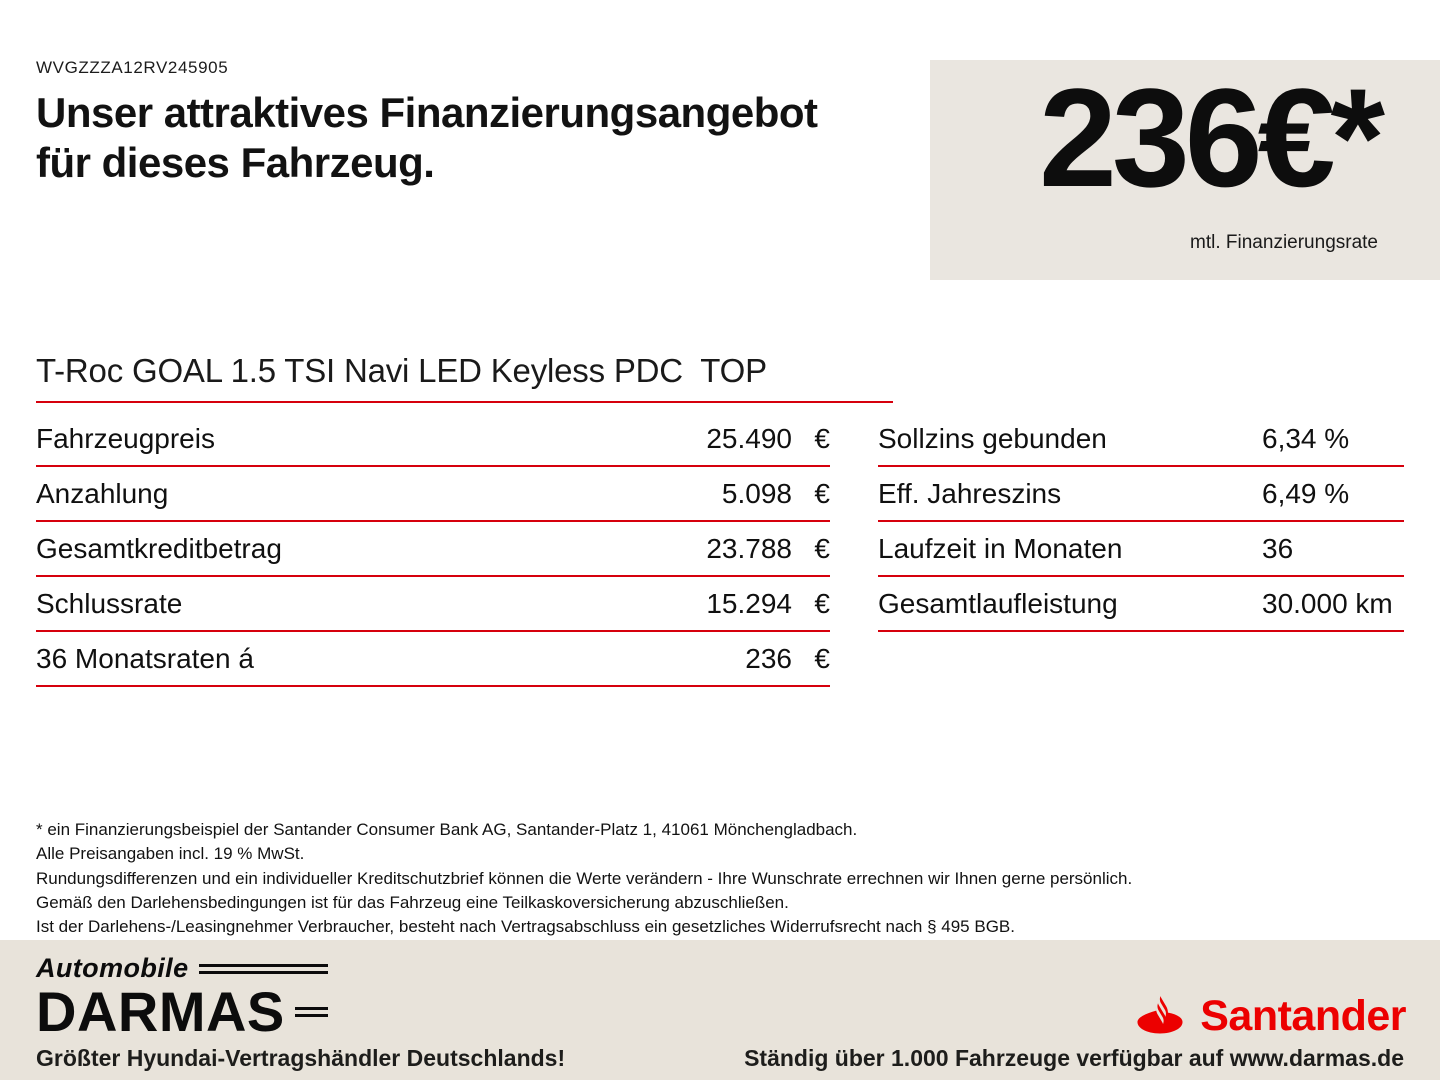  Describe the element at coordinates (433, 604) in the screenshot. I see `table-row-schlussrate: Schlussrate 15.294 €` at that location.